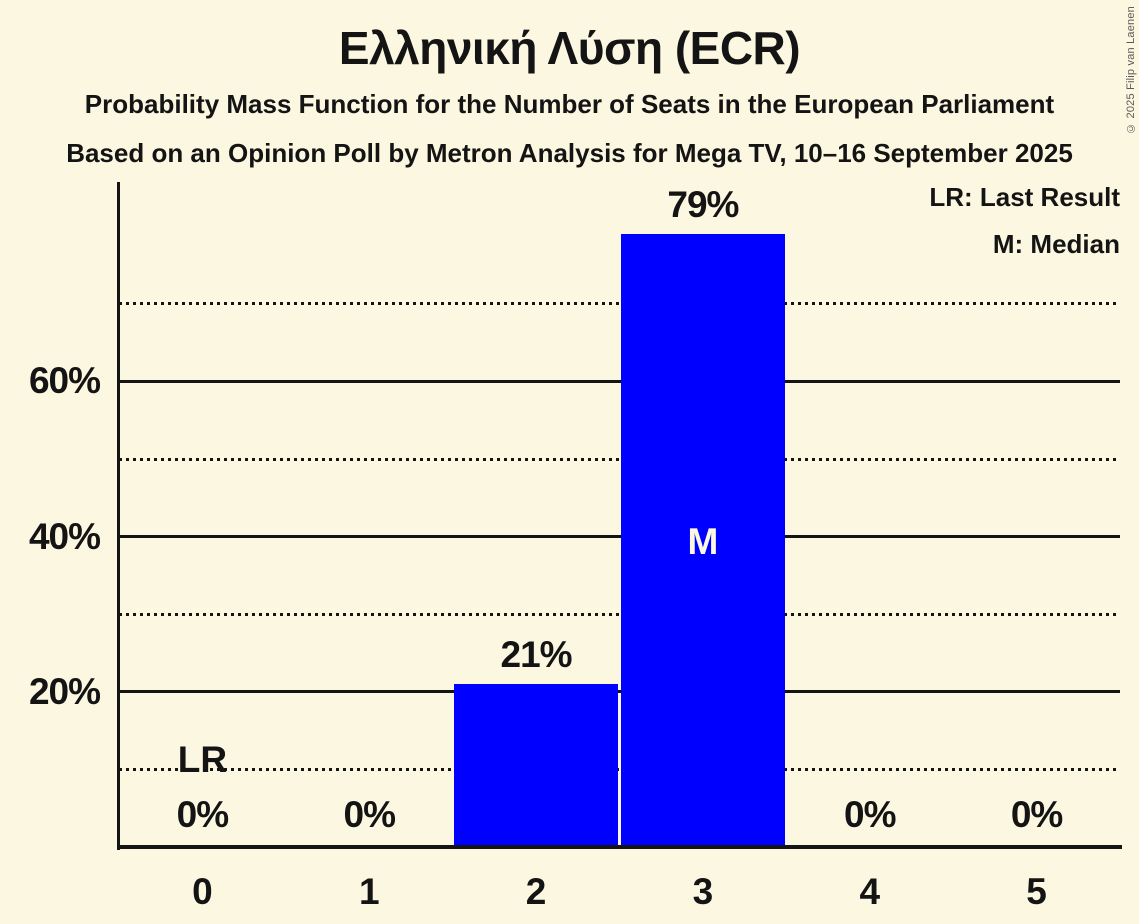  Describe the element at coordinates (870, 891) in the screenshot. I see `x-axis-tick-label: 4` at that location.